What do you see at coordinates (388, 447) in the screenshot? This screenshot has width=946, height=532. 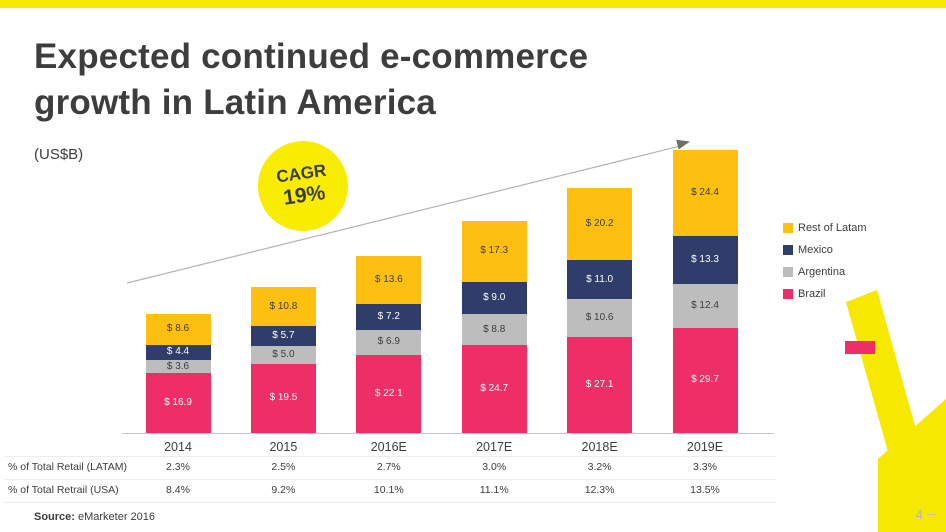 I see `x-axis-label-2016e: 2016E` at bounding box center [388, 447].